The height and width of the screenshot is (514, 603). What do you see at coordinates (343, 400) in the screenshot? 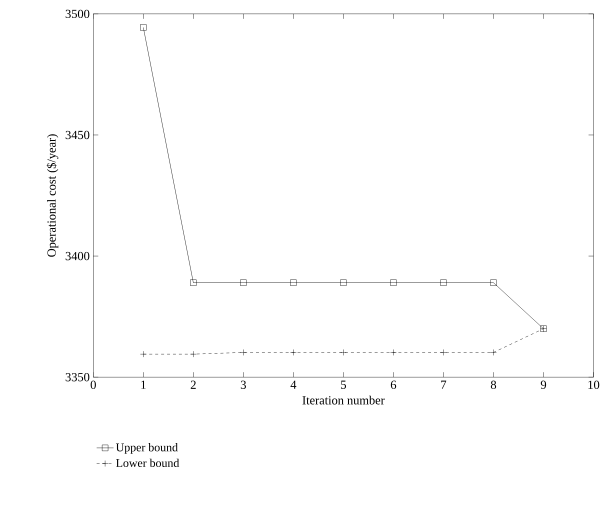
I see `x-axis-title: Iteration number` at bounding box center [343, 400].